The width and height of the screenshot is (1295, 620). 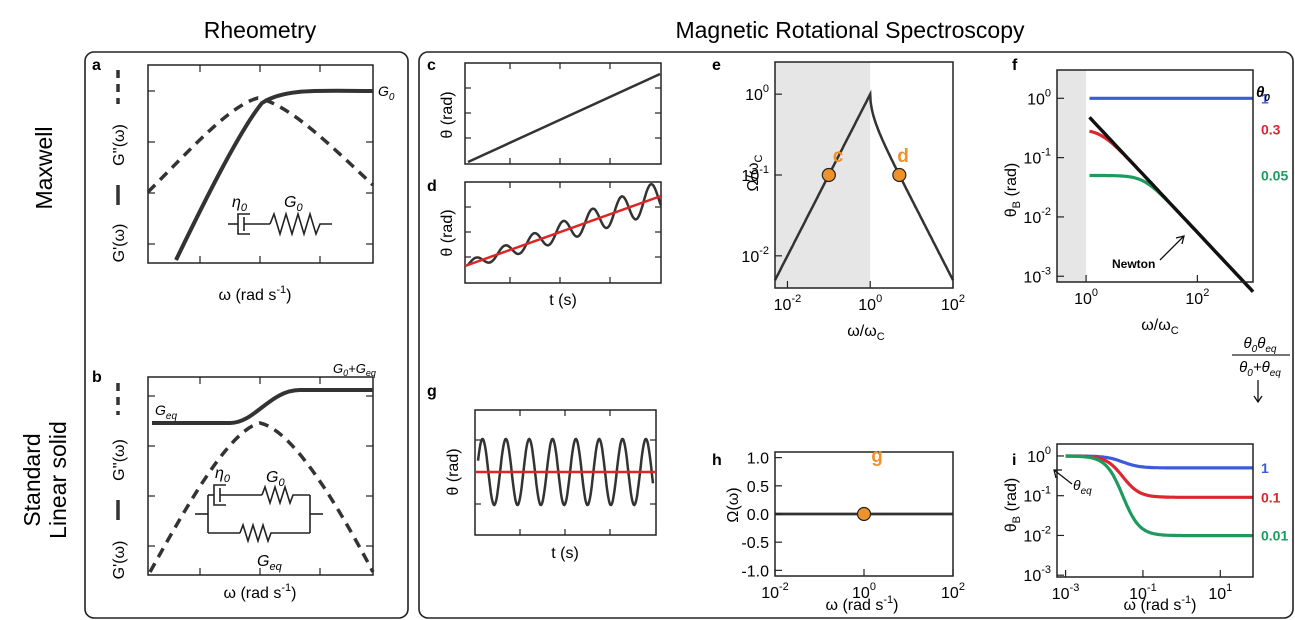 What do you see at coordinates (1274, 536) in the screenshot?
I see `panel-i-legend-2: 0.01` at bounding box center [1274, 536].